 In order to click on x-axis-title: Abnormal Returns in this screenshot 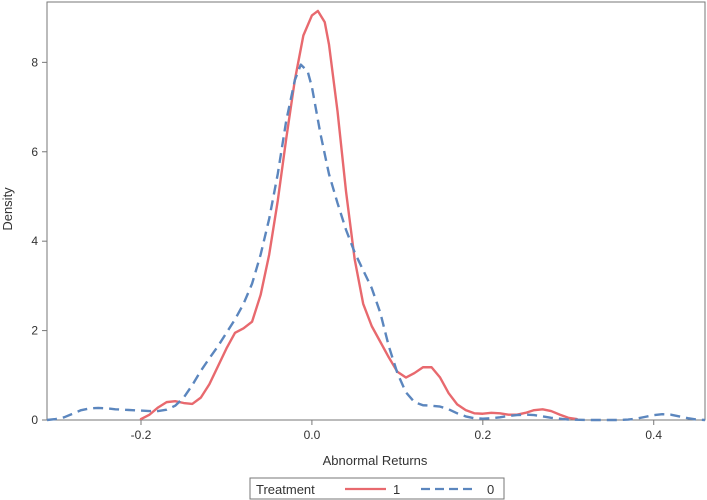, I will do `click(375, 460)`.